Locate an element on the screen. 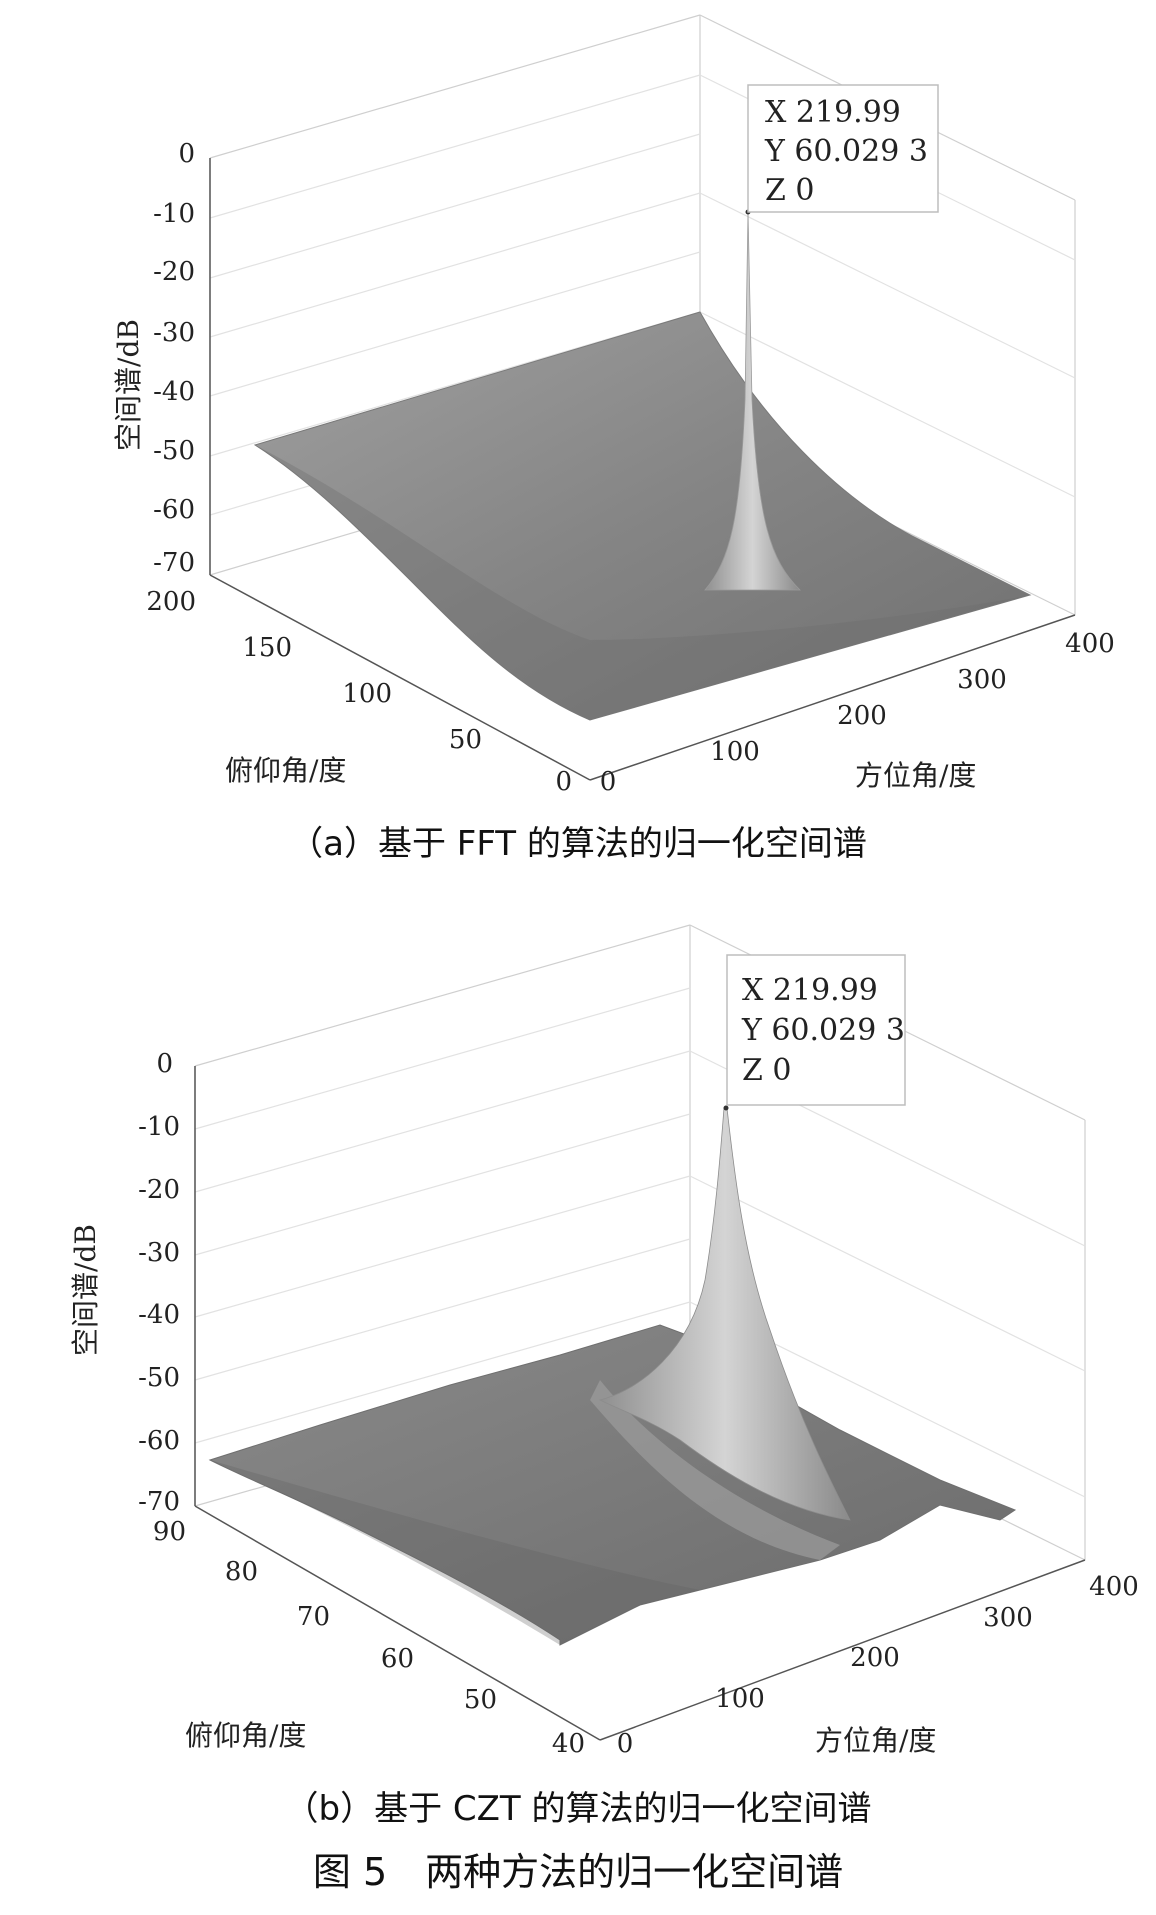  panel-b-y-ticks: 90 80 70 60 50 40 is located at coordinates (369, 1638).